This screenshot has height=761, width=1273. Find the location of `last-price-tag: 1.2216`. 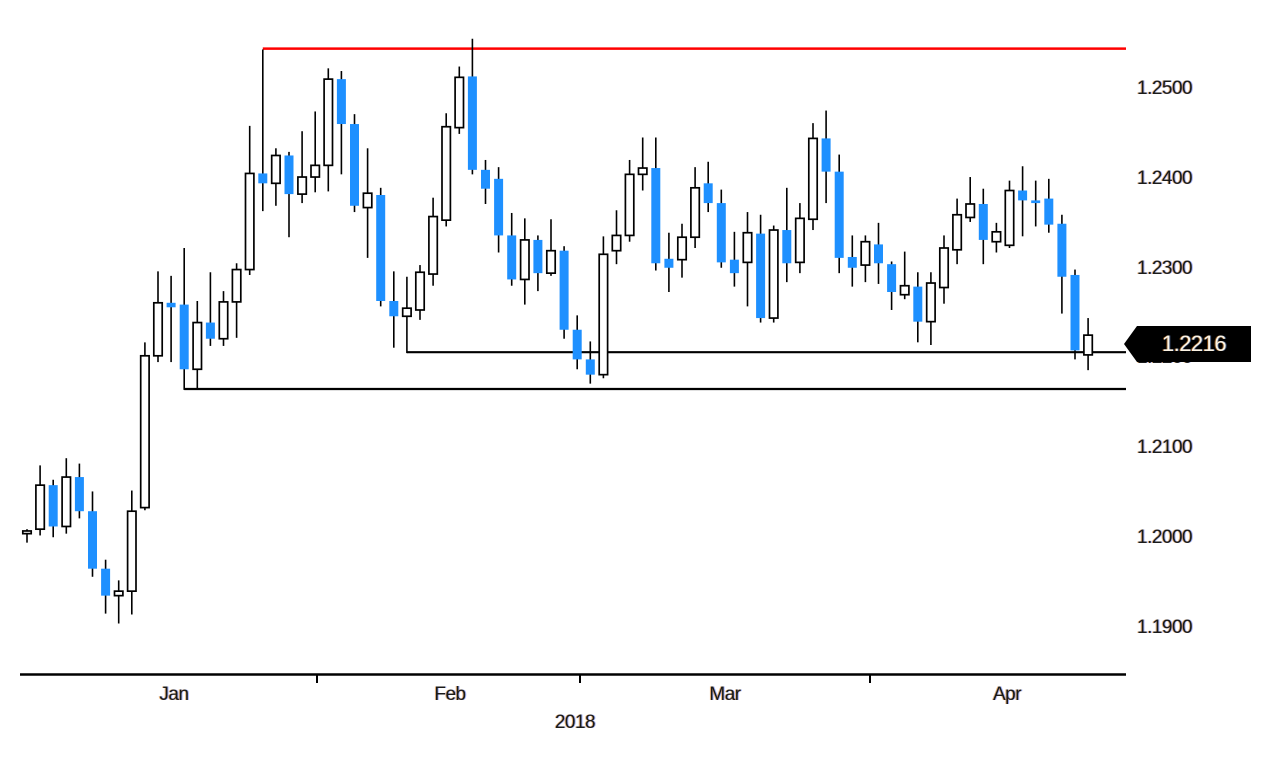

last-price-tag: 1.2216 is located at coordinates (1194, 344).